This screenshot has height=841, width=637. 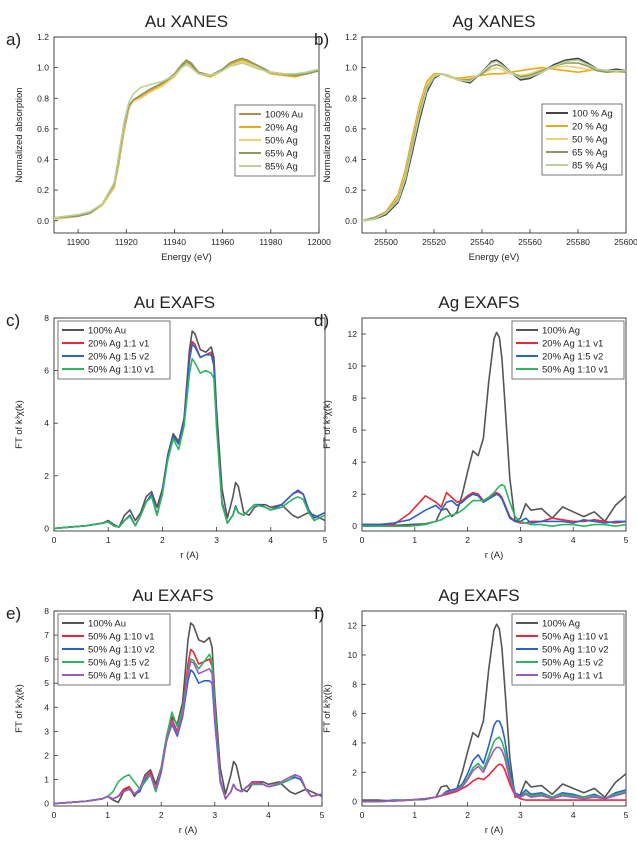 What do you see at coordinates (478, 595) in the screenshot?
I see `chart-title: Ag EXAFS` at bounding box center [478, 595].